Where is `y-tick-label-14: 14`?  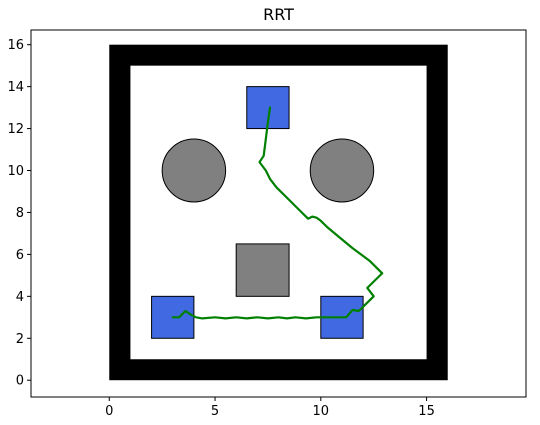 y-tick-label-14: 14 is located at coordinates (15, 87).